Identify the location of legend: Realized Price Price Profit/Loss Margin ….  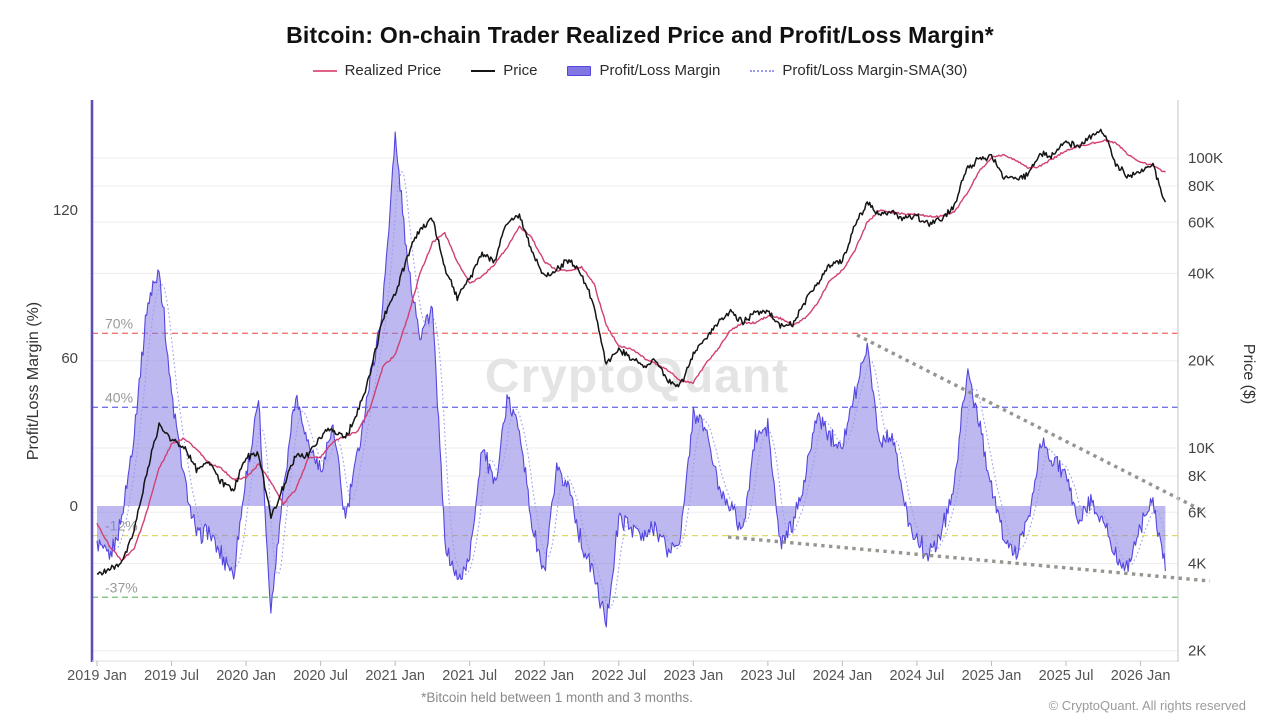
(640, 70).